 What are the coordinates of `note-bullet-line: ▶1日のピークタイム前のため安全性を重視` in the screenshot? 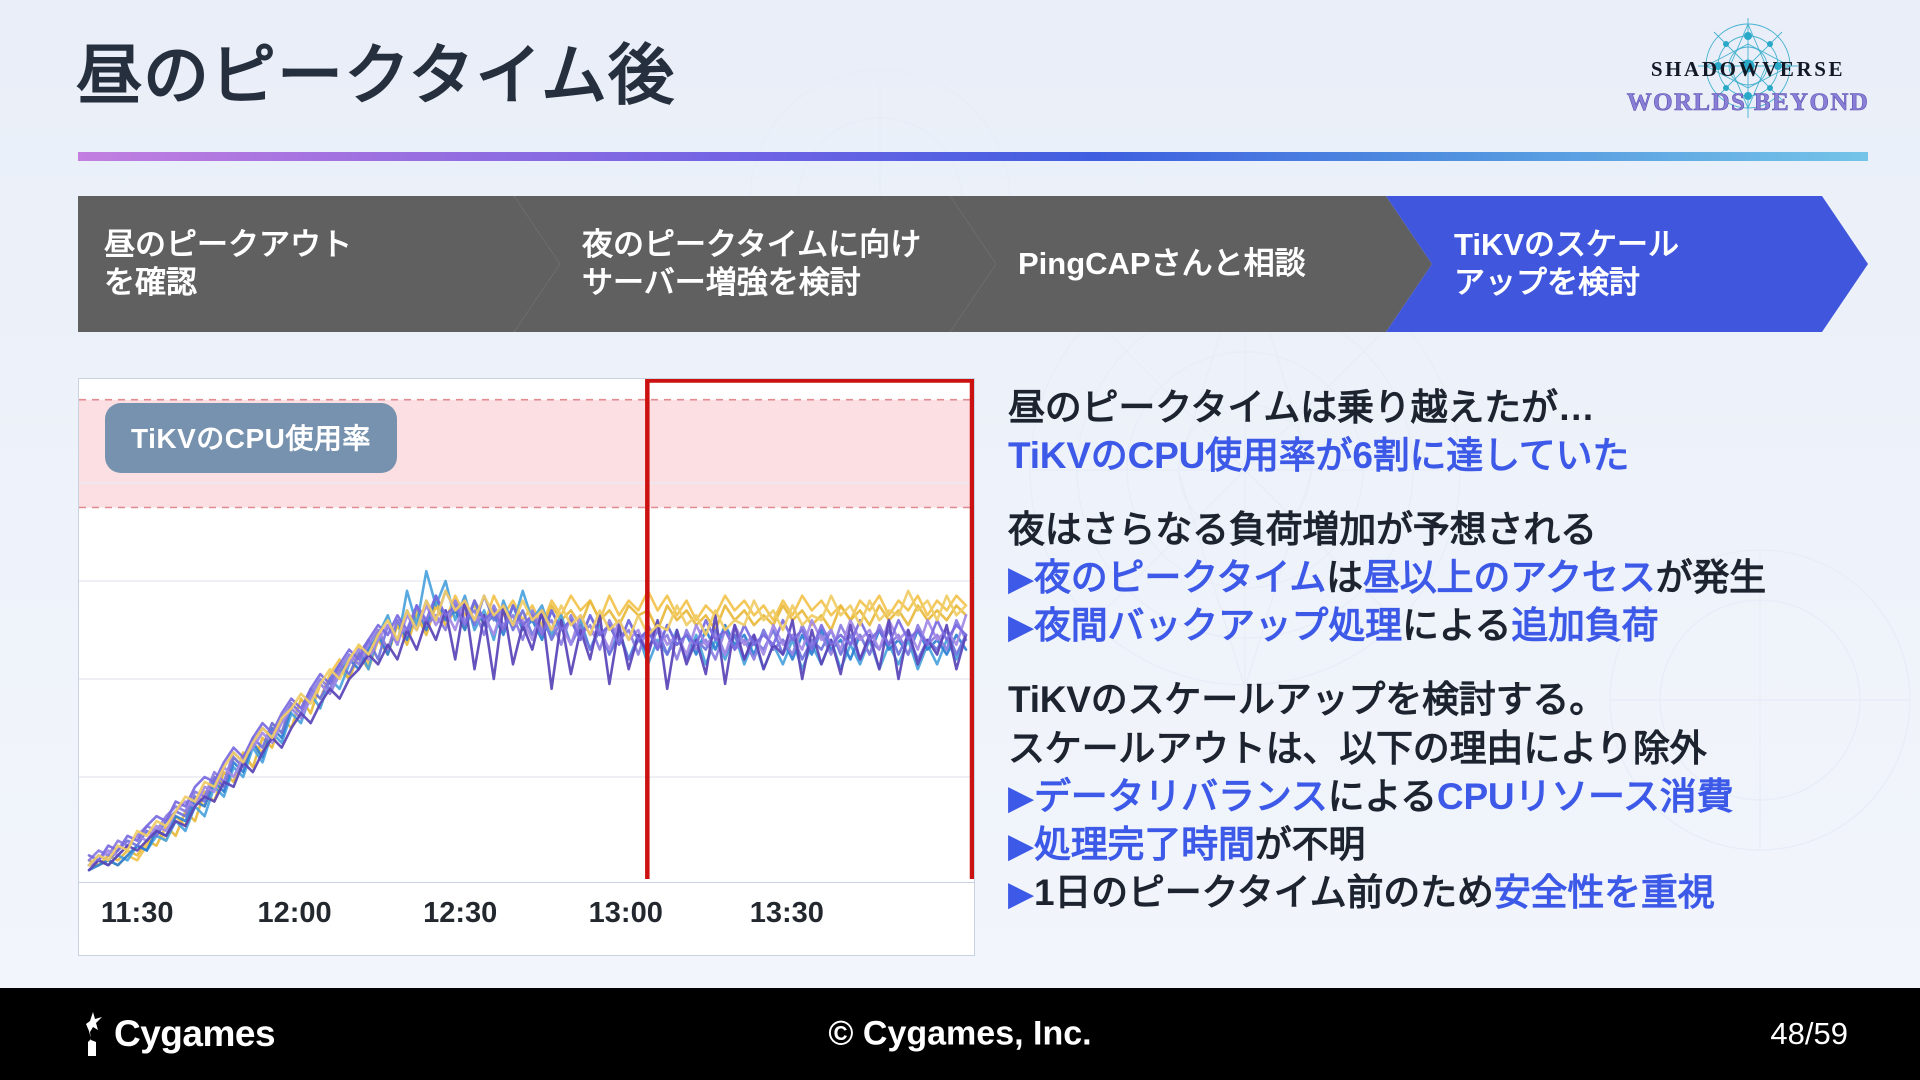 It's located at (1458, 893).